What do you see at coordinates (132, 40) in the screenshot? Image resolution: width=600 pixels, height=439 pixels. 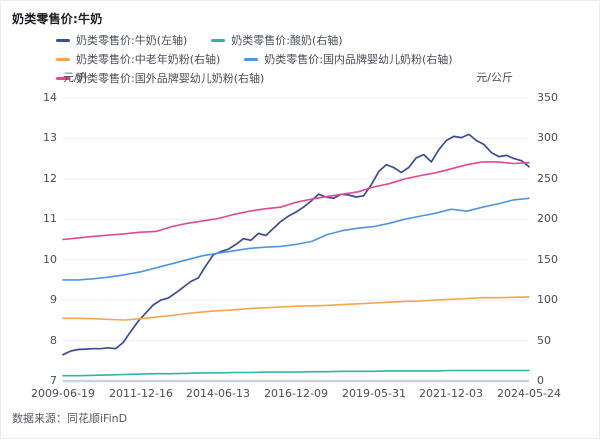 I see `legend-label: 奶类零售价:牛奶(左轴)` at bounding box center [132, 40].